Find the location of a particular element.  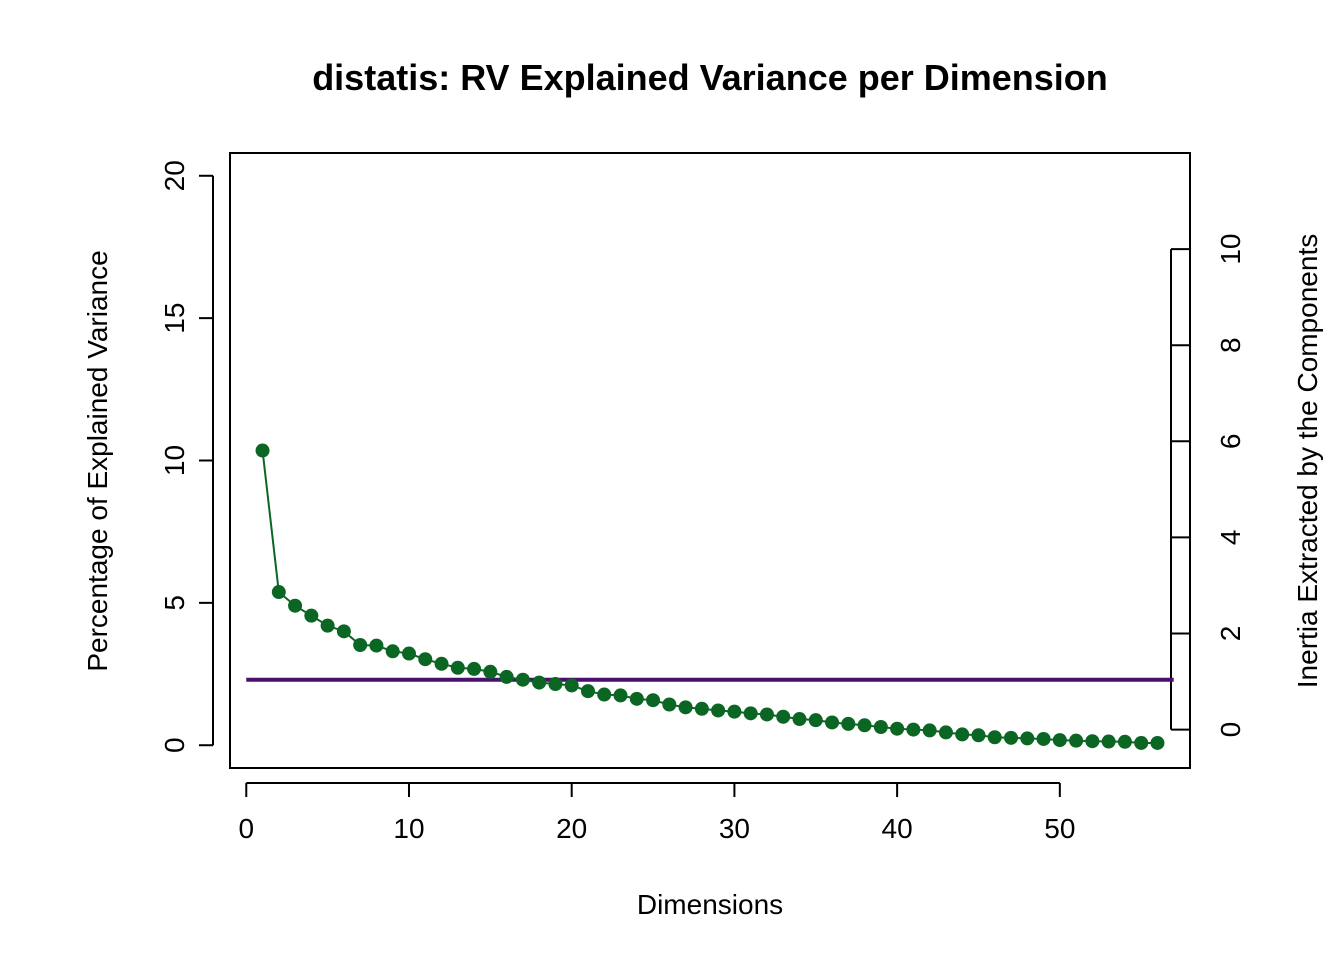

y2-tick-label-6: 6 is located at coordinates (1230, 441).